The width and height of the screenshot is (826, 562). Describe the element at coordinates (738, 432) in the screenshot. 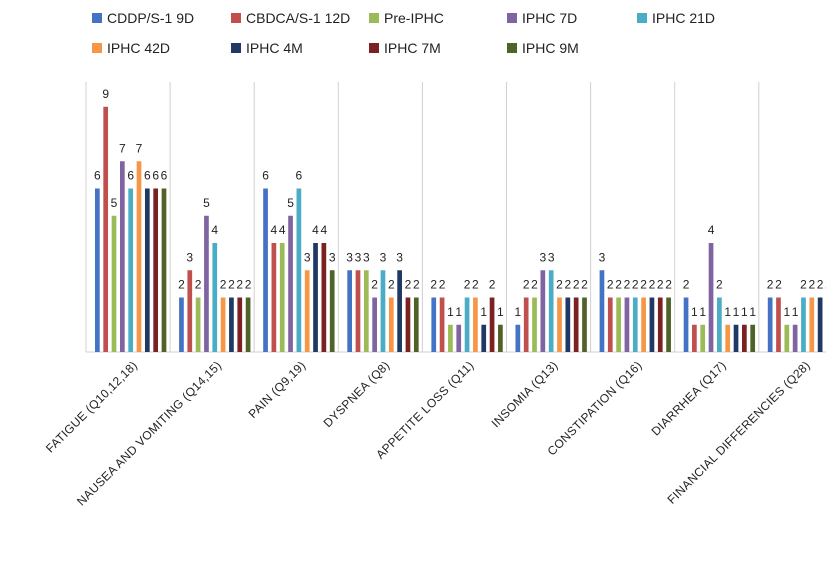

I see `category-label: FINANCIAL DIFFERENCIES (Q28)` at that location.